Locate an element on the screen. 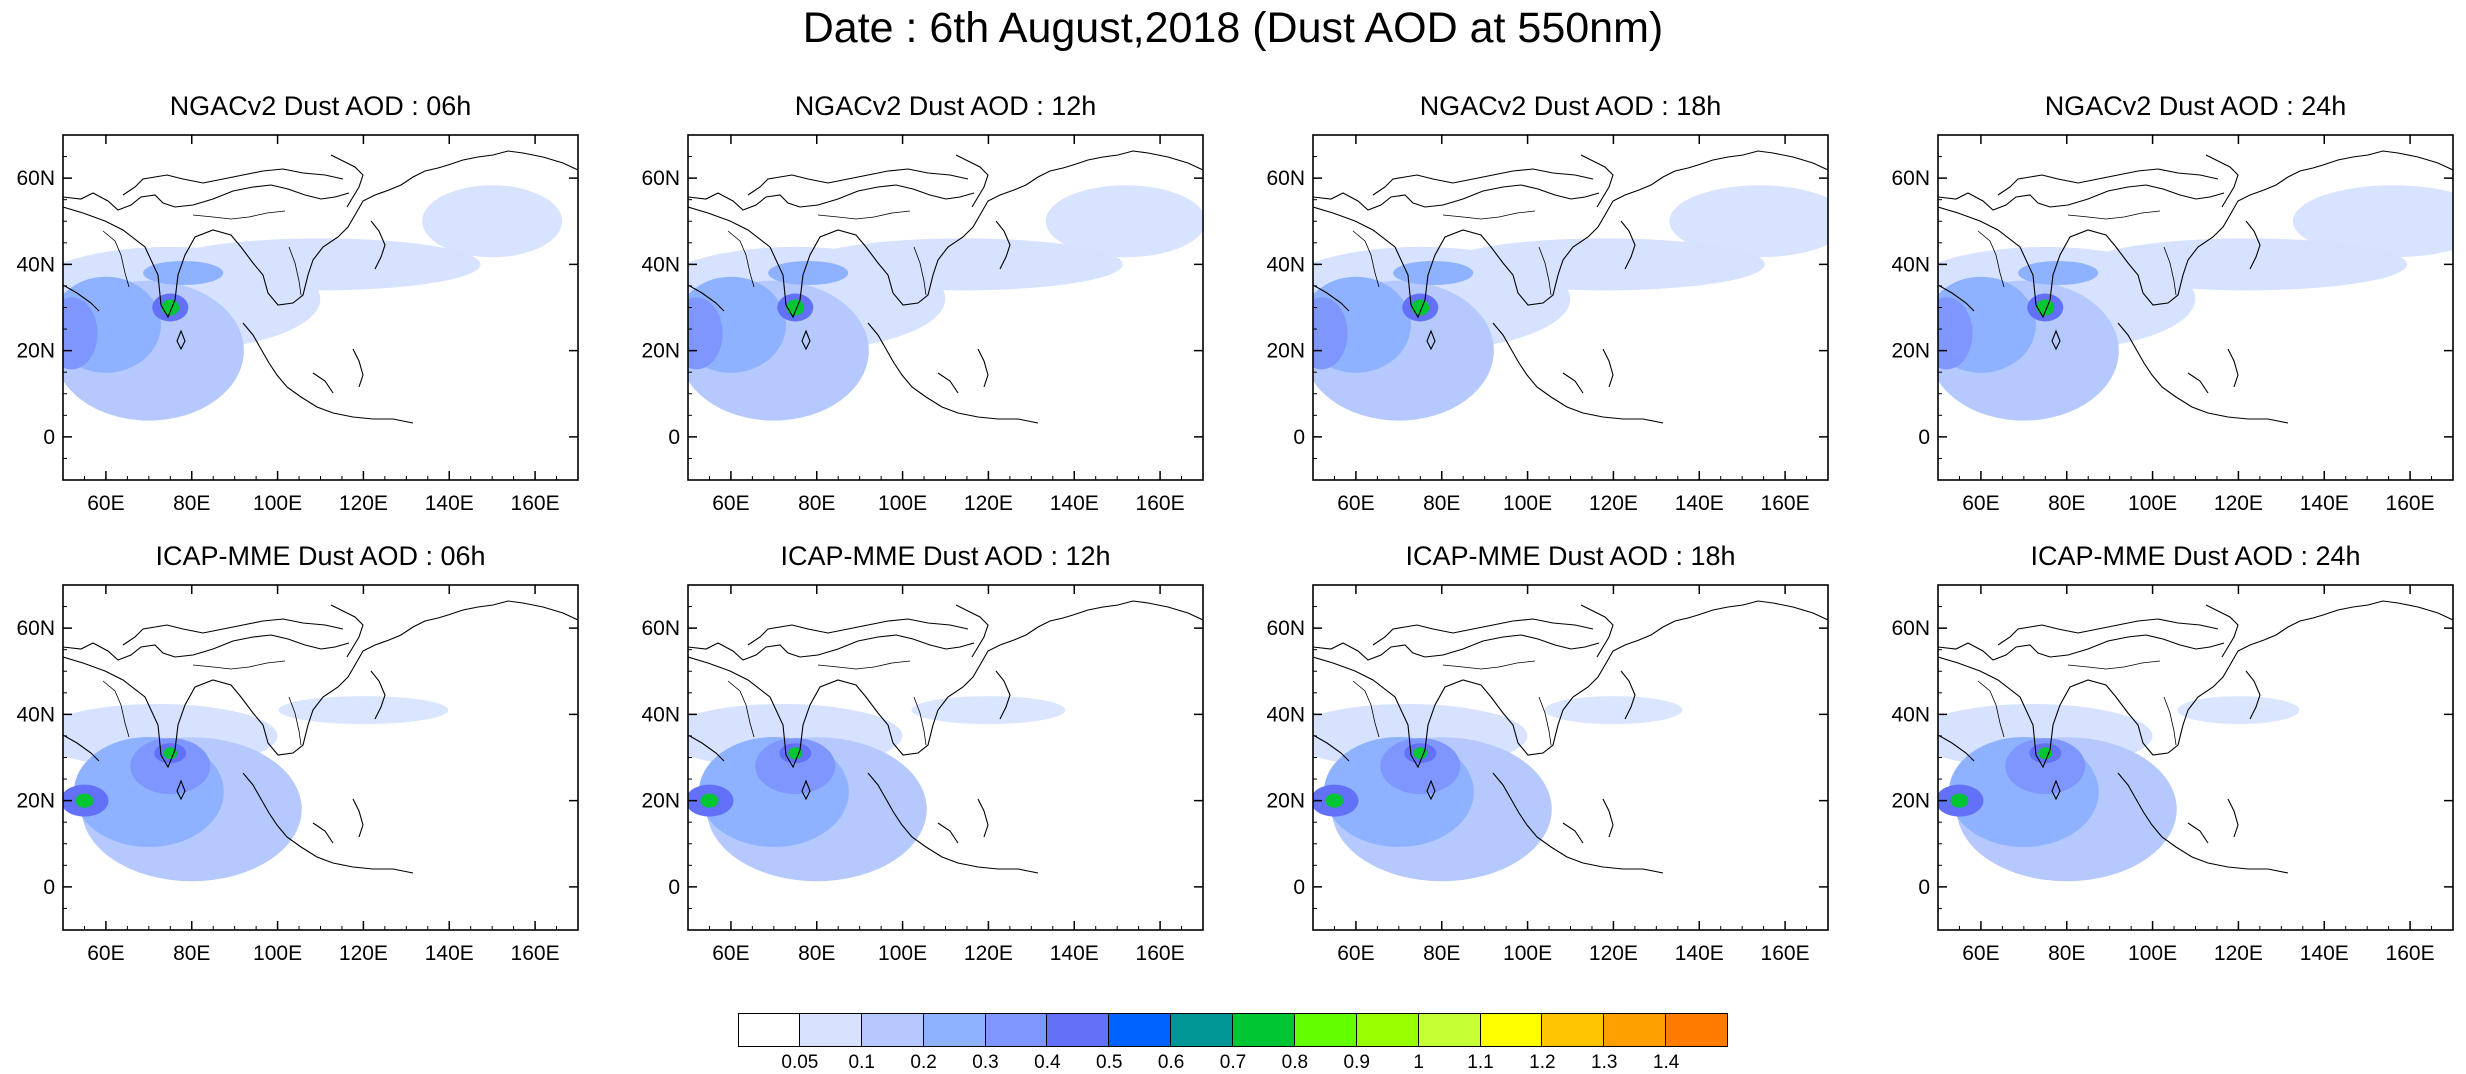  colorbar-tick-label: 0.8 is located at coordinates (1295, 1062).